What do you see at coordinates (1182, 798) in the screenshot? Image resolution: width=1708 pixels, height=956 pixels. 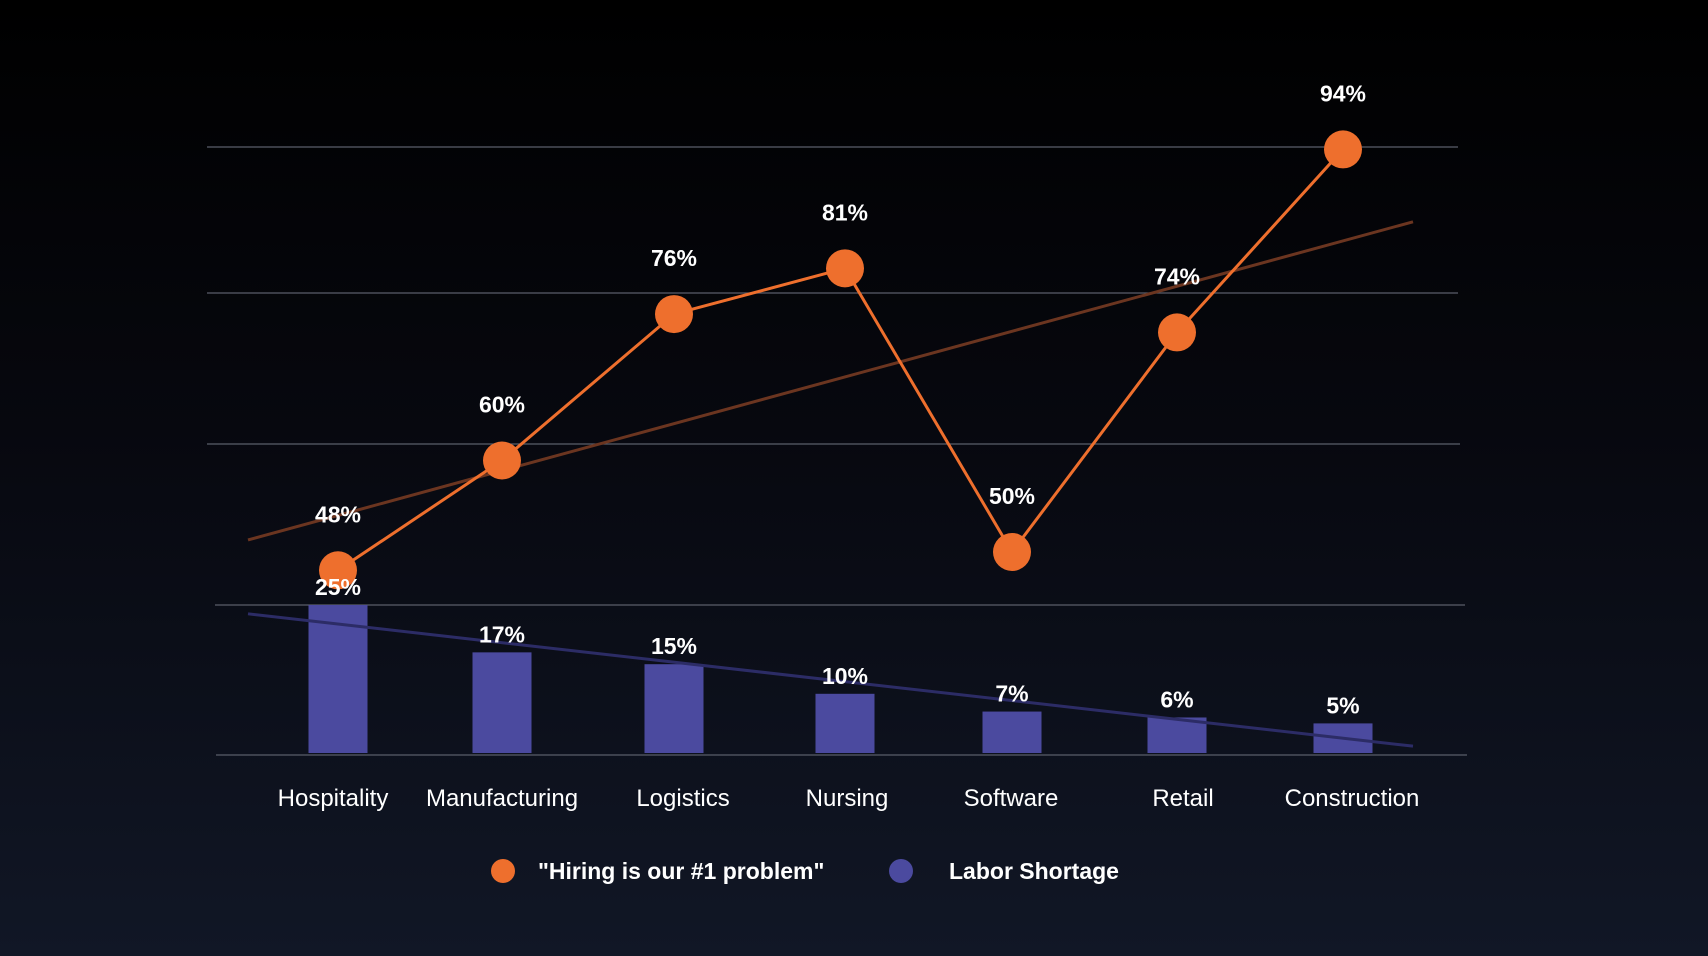 I see `category-label-retail: Retail` at bounding box center [1182, 798].